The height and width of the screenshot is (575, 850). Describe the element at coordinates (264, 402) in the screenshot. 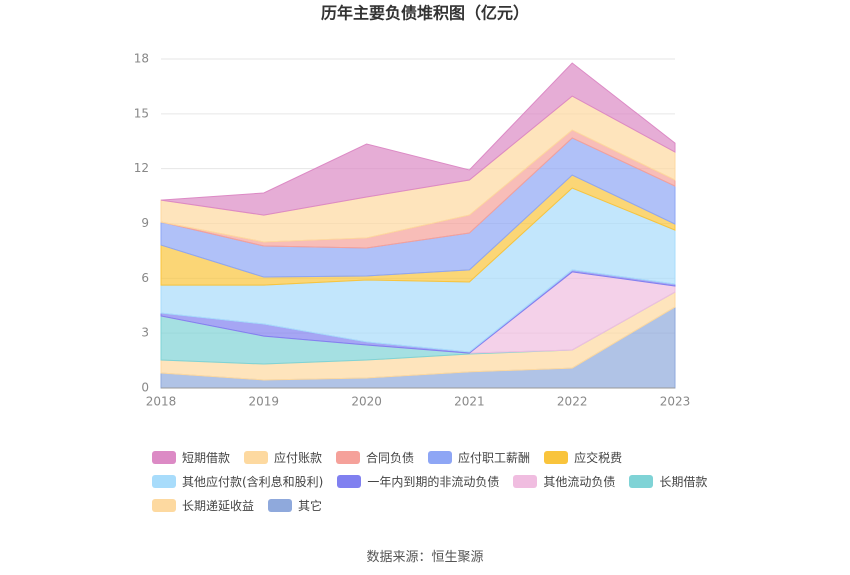

I see `x-tick-label: 2019` at that location.